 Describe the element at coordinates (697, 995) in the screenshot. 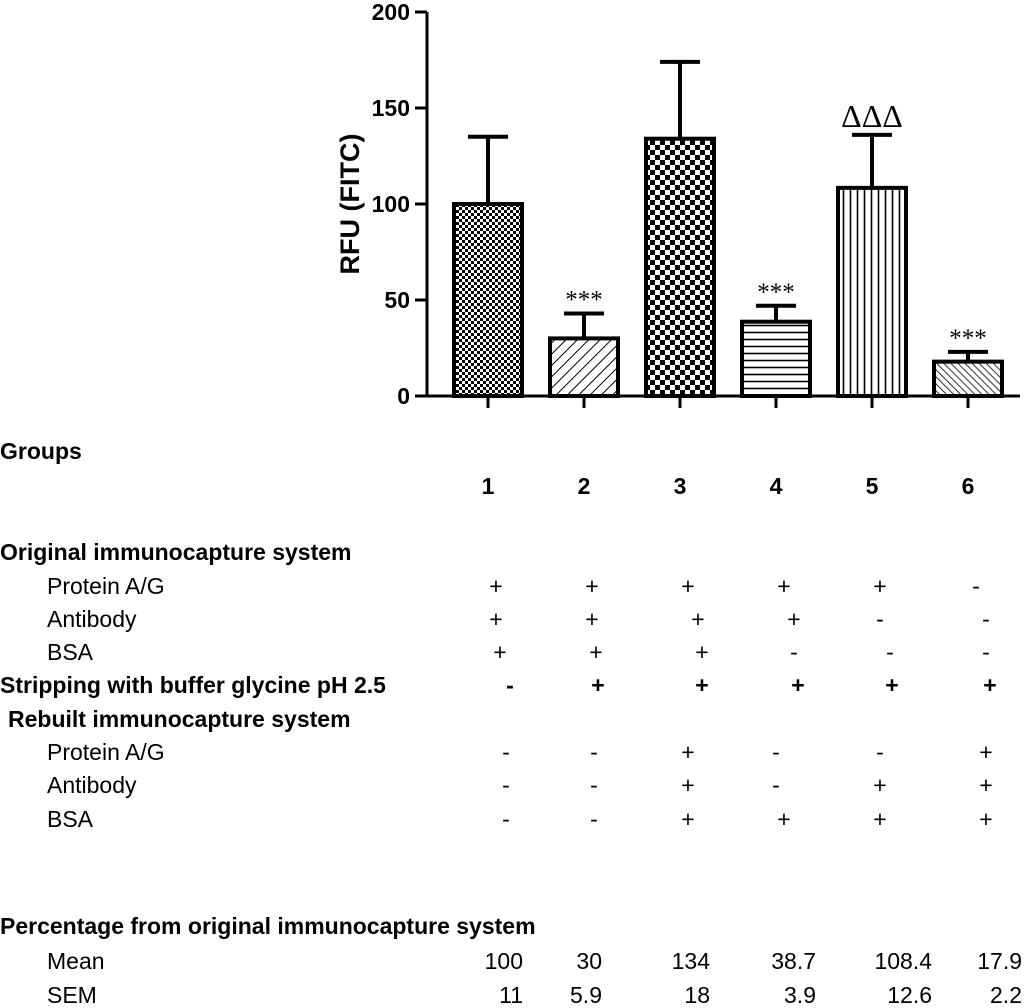

I see `sem-cell: 18` at that location.